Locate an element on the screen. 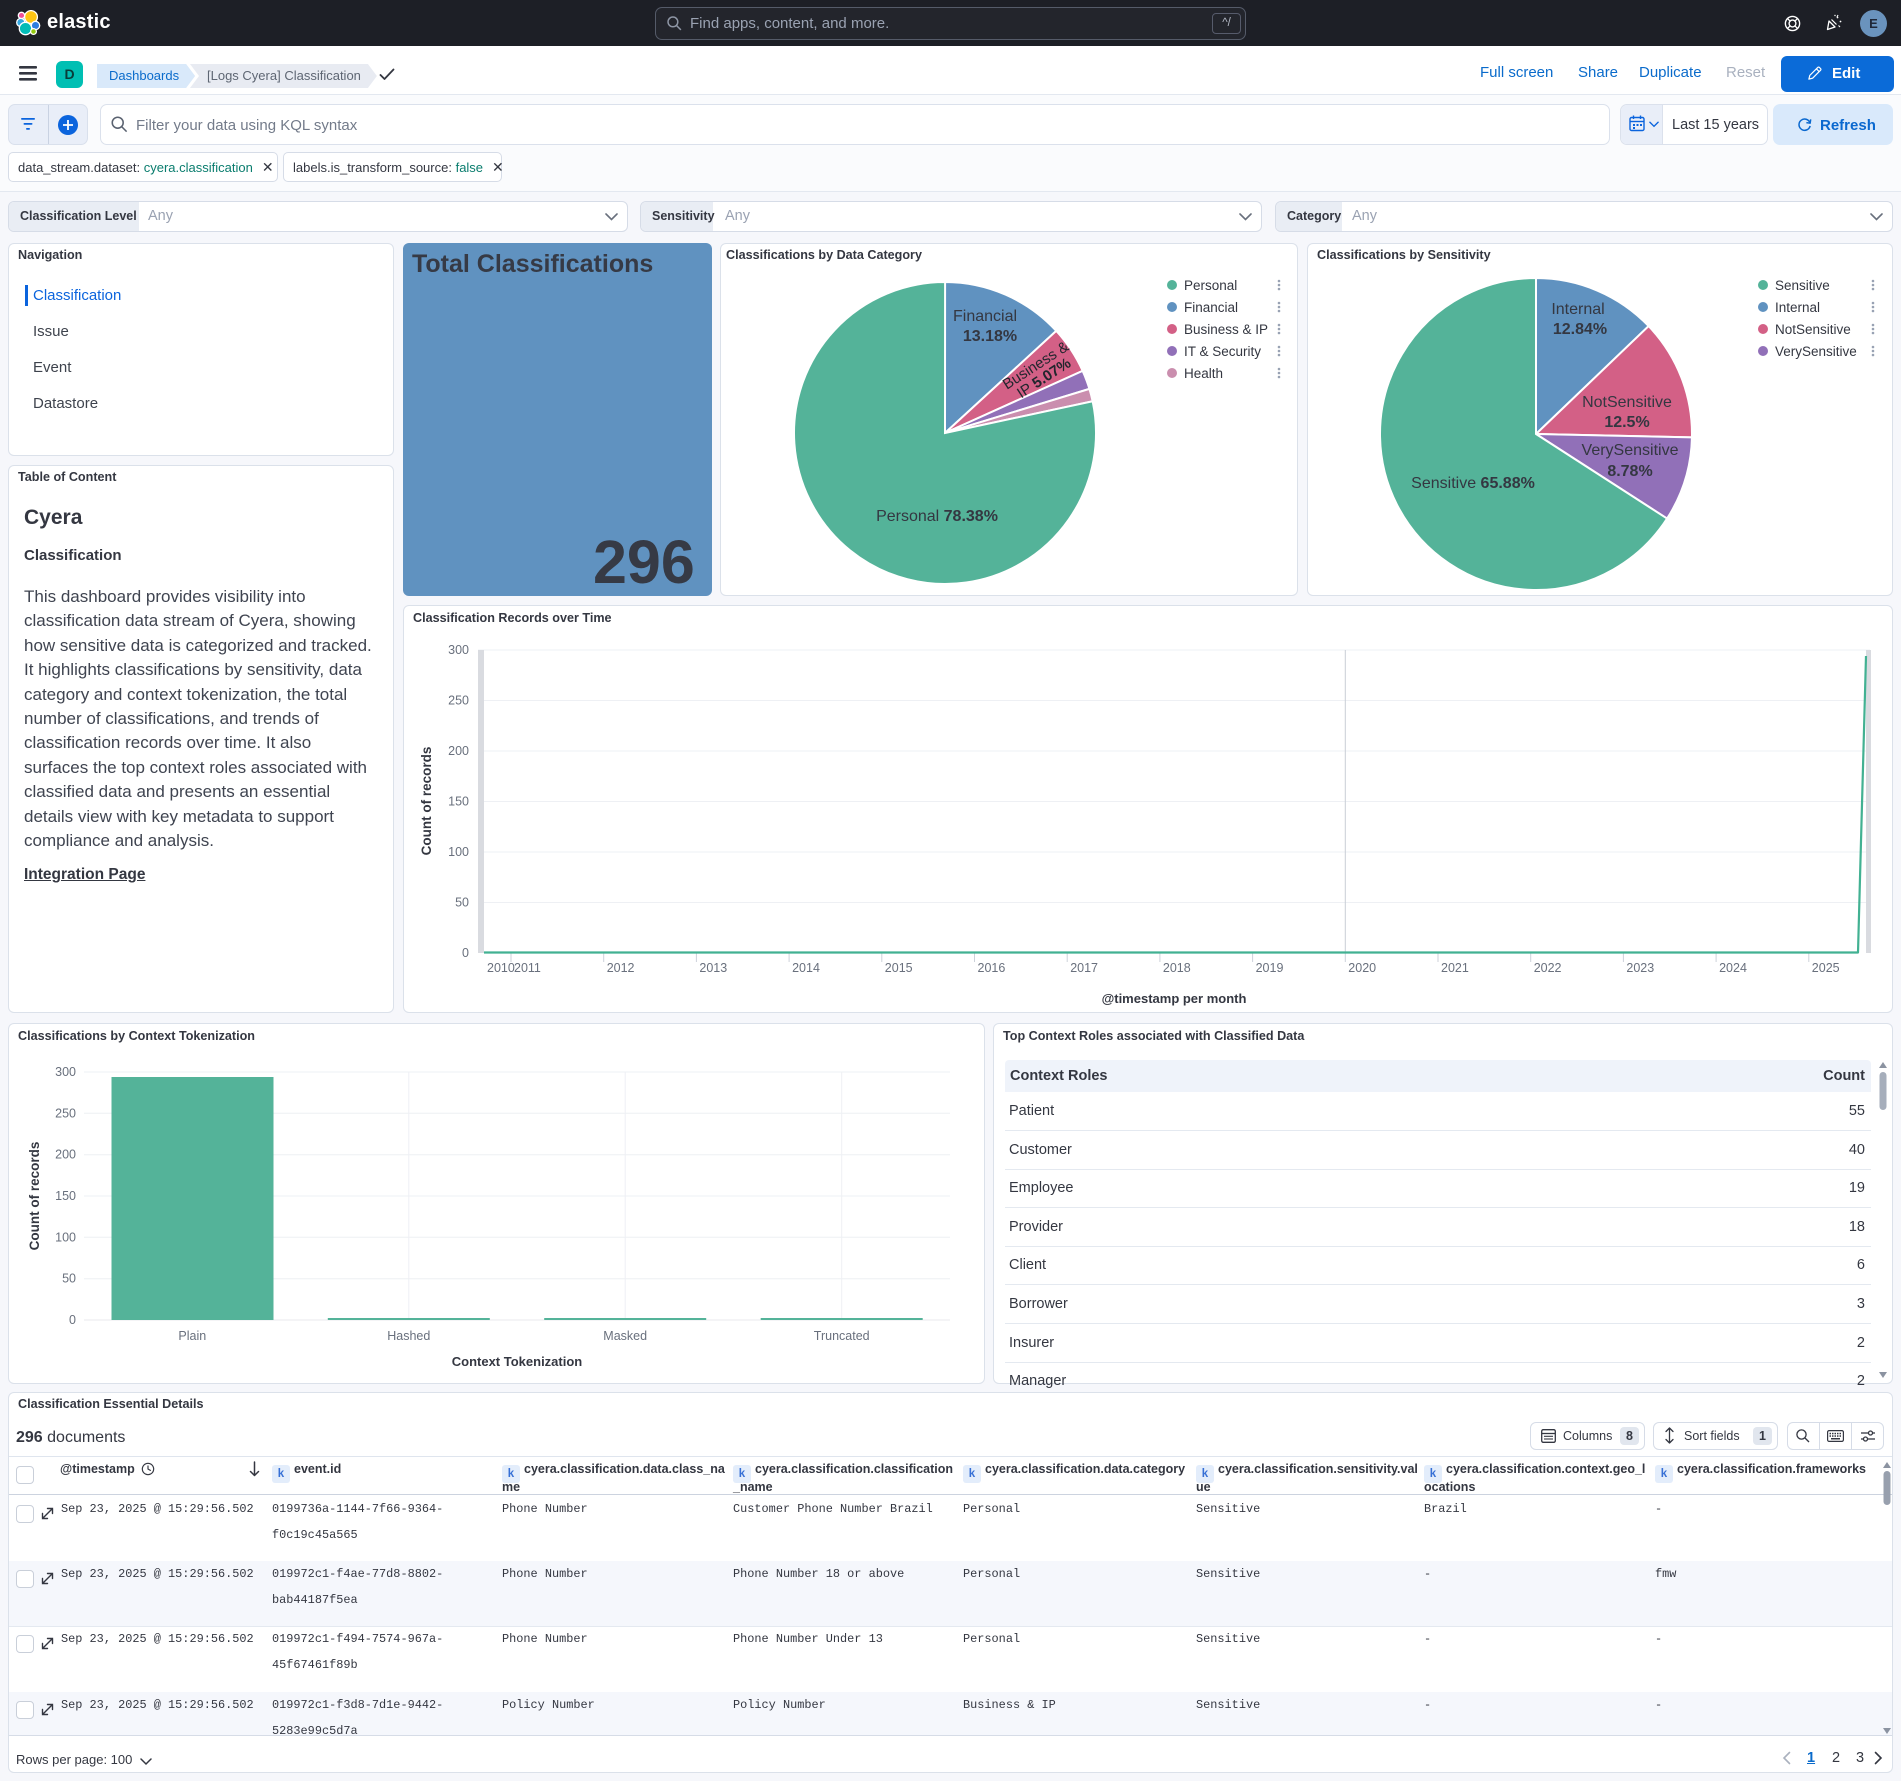 The width and height of the screenshot is (1901, 1781). svg-text: Health is located at coordinates (1203, 373).